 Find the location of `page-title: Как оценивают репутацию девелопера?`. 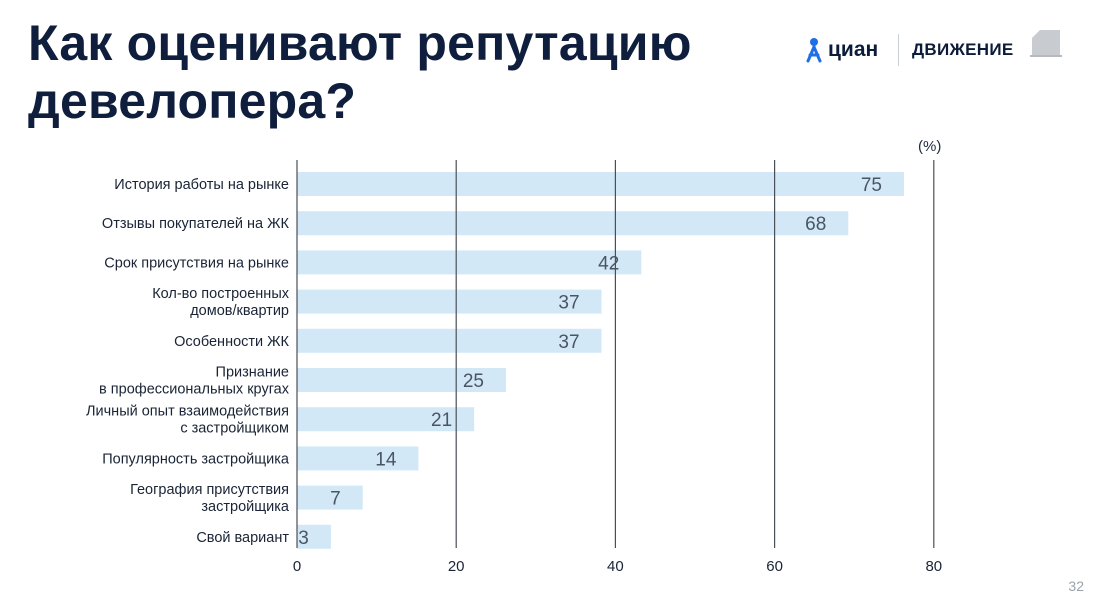

page-title: Как оценивают репутацию девелопера? is located at coordinates (418, 72).